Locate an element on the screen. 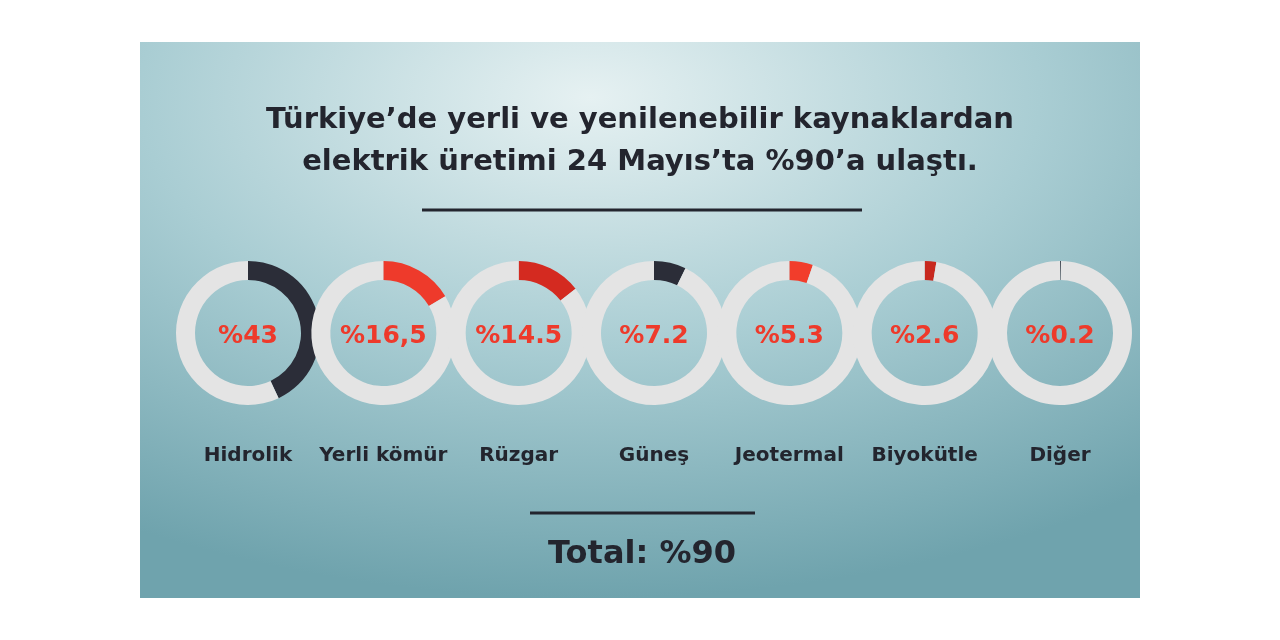  text: %0.2 is located at coordinates (1060, 334).